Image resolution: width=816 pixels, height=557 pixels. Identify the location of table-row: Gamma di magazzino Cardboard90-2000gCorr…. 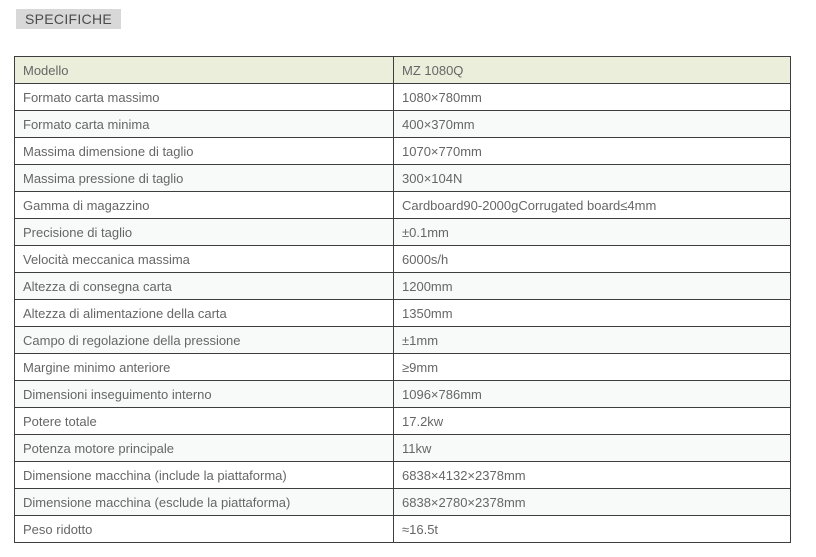
(402, 205).